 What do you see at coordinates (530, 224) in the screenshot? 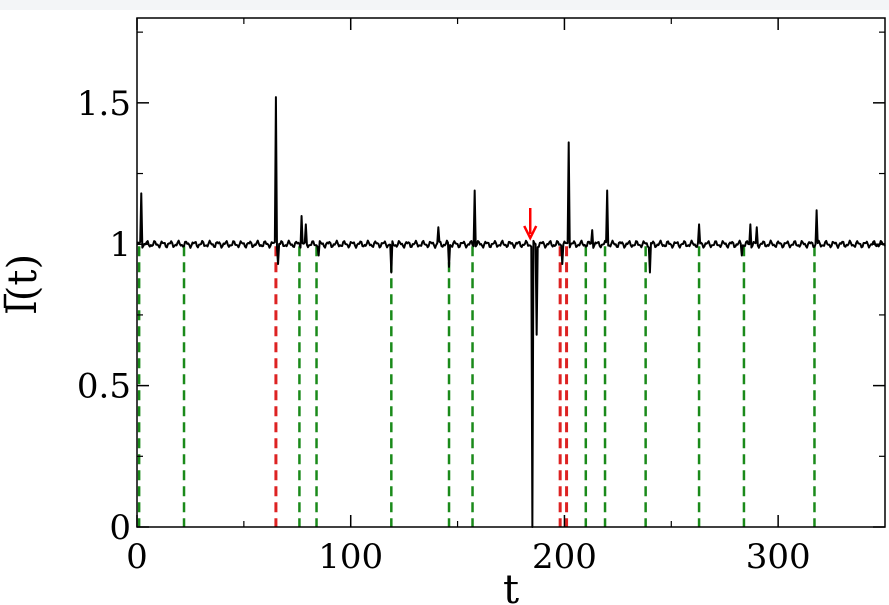
I see `annotation-arrow` at bounding box center [530, 224].